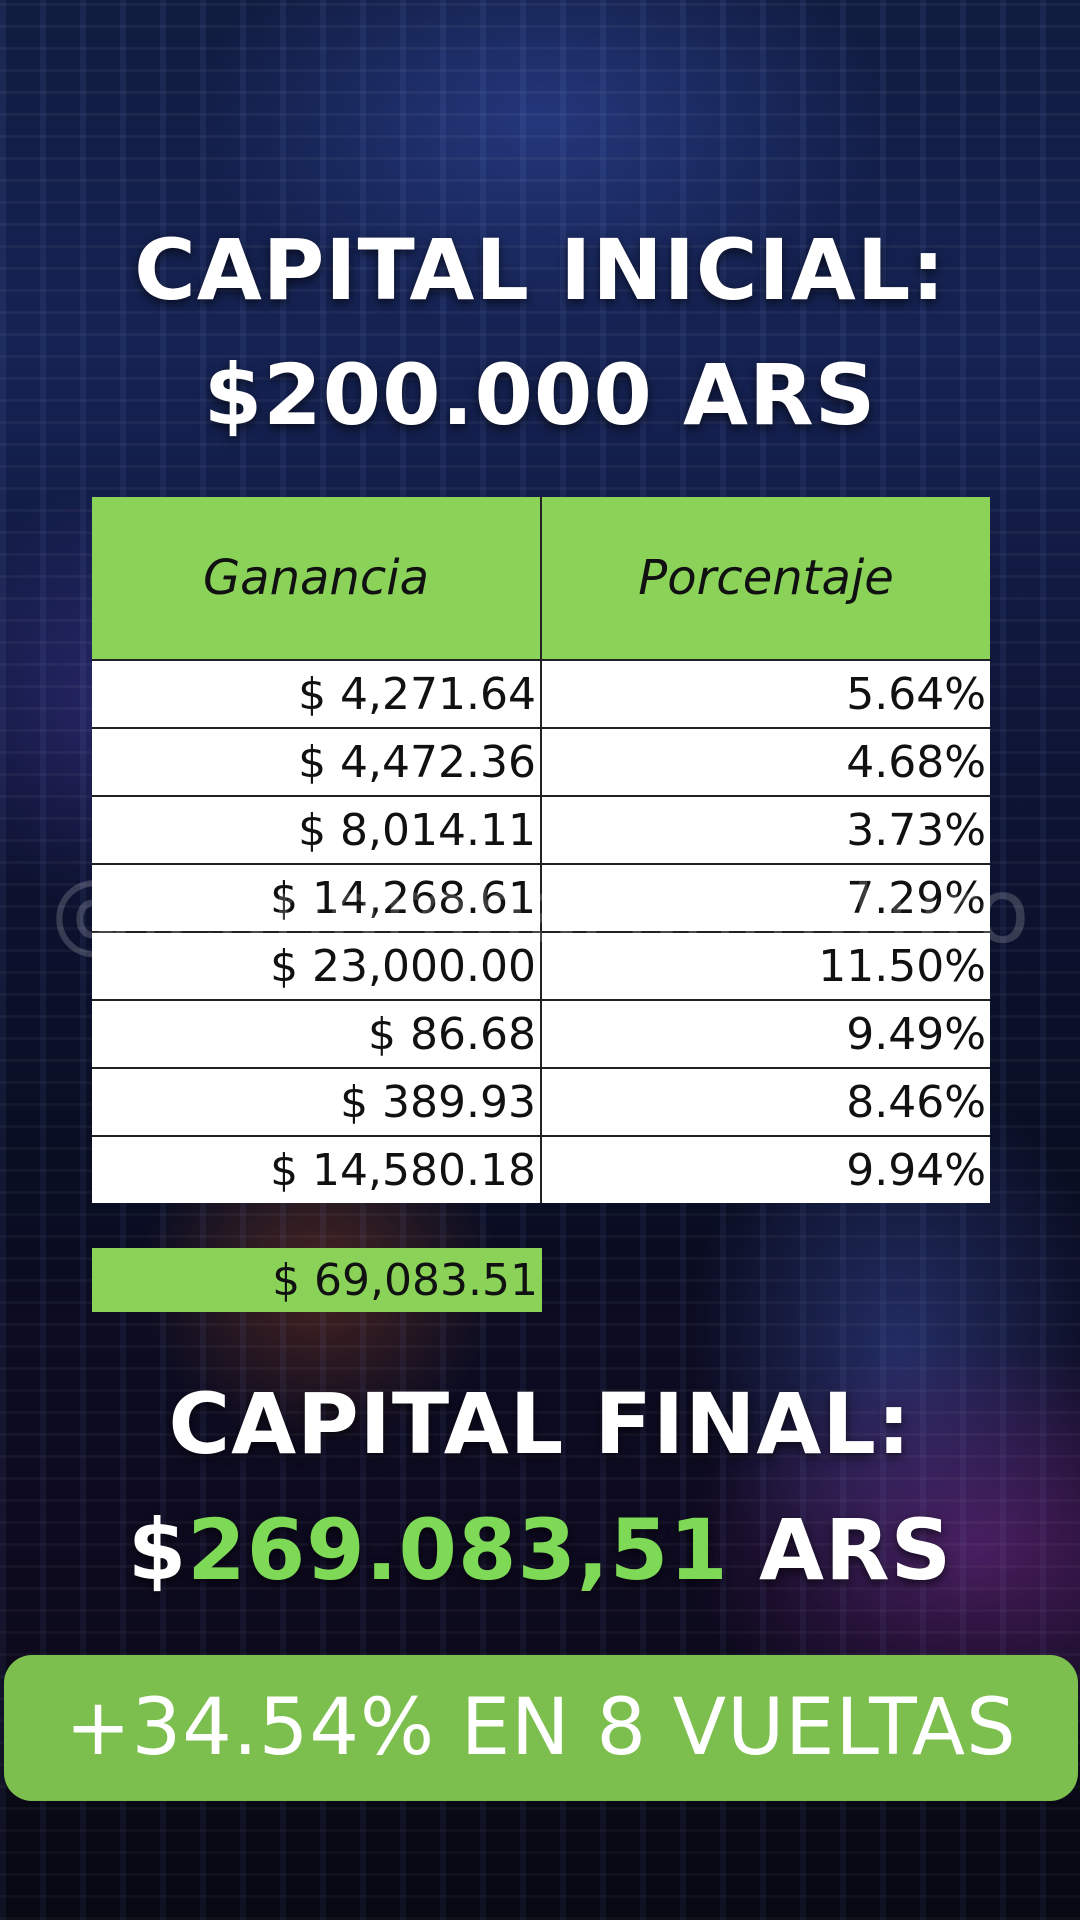  I want to click on table-row: $ 23,000.00 11.50%, so click(541, 965).